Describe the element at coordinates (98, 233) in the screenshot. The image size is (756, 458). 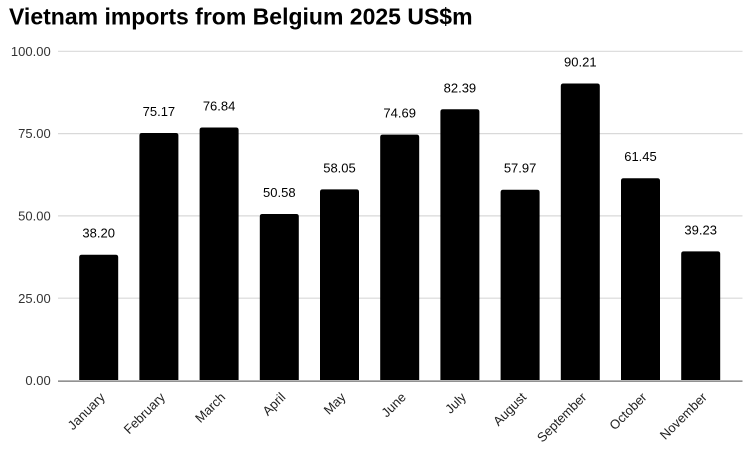
I see `svg-text: 38.20` at that location.